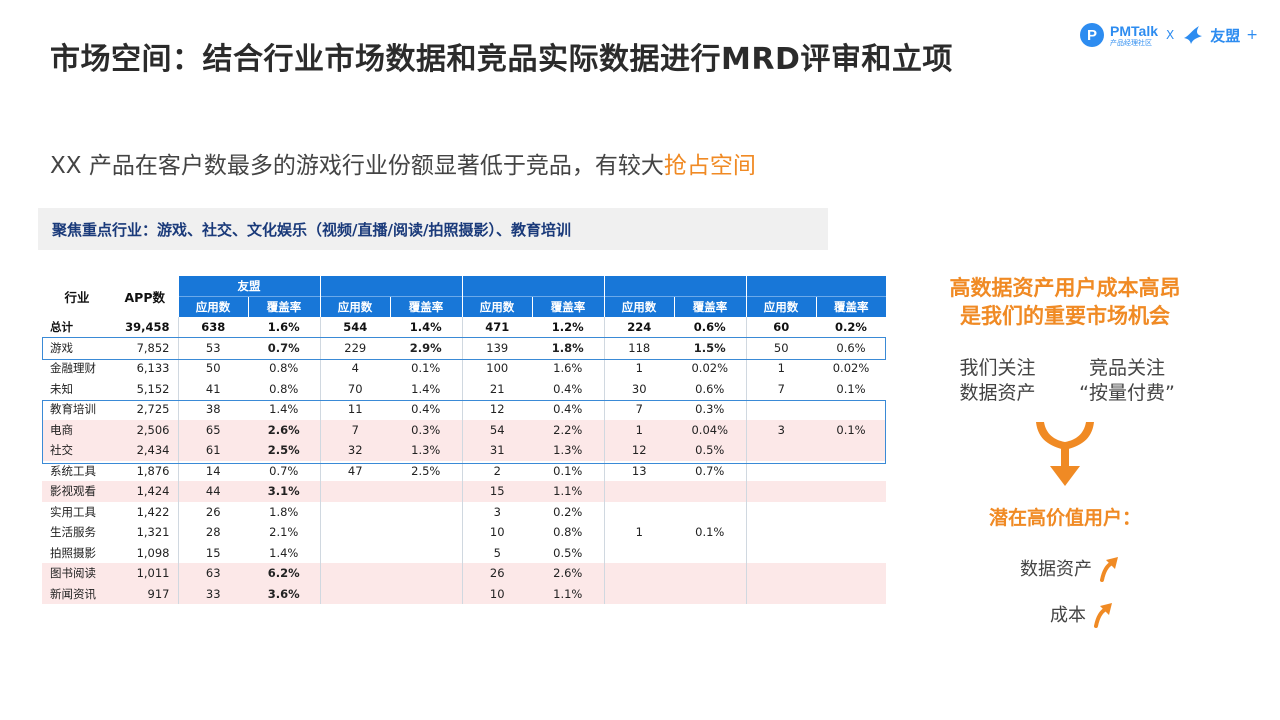 The width and height of the screenshot is (1280, 720). I want to click on table-row: 金融理财 6,133 50 0.8% 4 0.1% 100 1.6% 1 0.02% 1 0.02%, so click(464, 368).